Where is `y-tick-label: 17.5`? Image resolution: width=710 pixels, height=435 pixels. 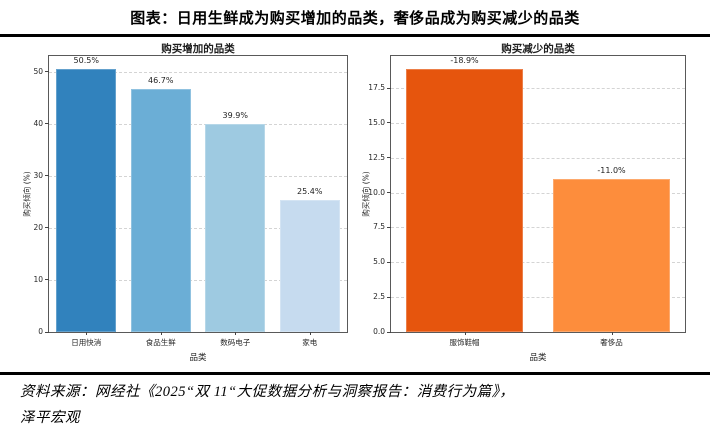 y-tick-label: 17.5 is located at coordinates (376, 88).